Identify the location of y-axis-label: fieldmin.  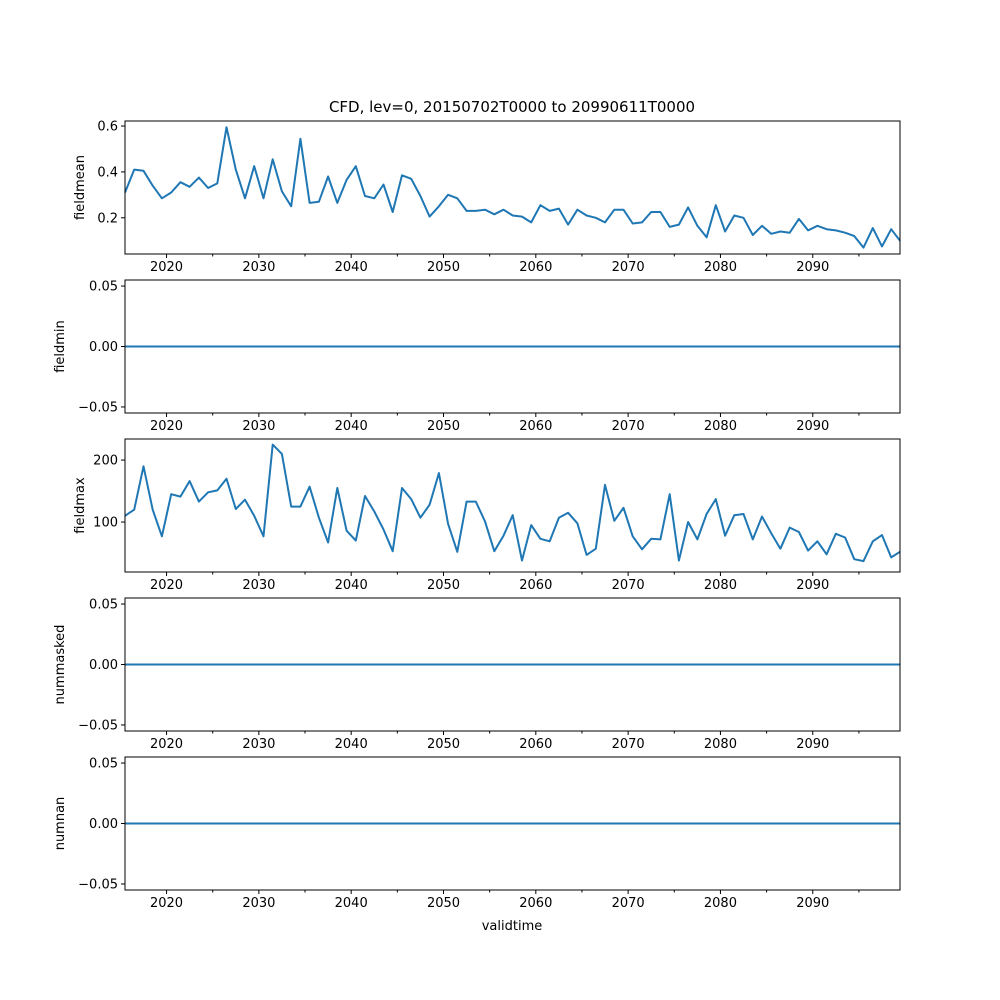
(60, 346).